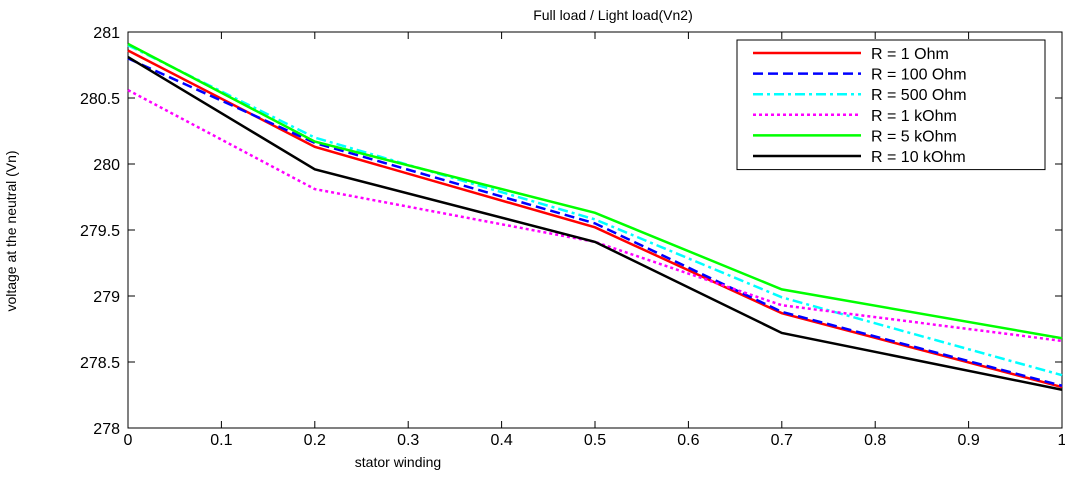  I want to click on x-tick-label: 0.6, so click(688, 440).